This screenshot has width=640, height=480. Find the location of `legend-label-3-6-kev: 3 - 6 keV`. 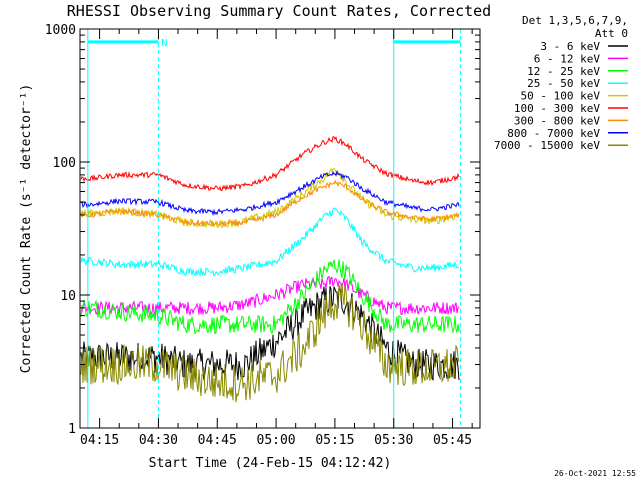

legend-label-3-6-kev: 3 - 6 keV is located at coordinates (570, 46).